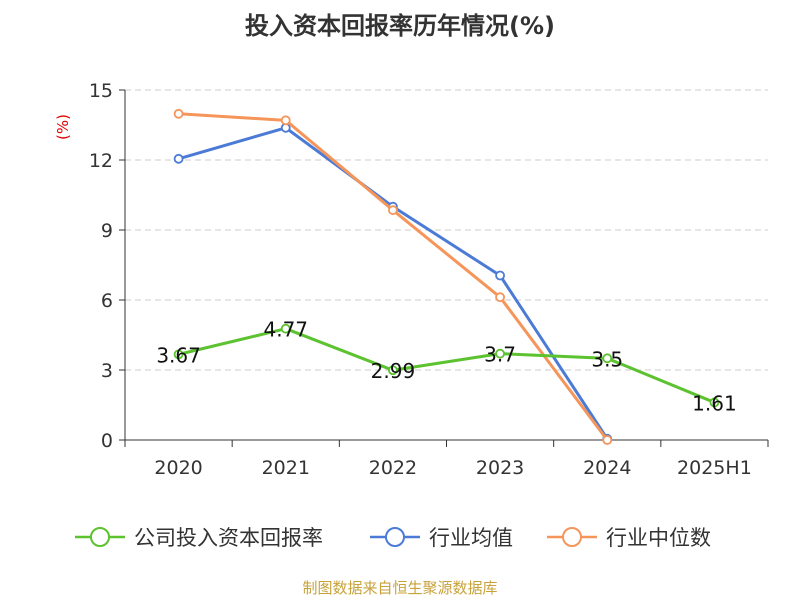  What do you see at coordinates (178, 468) in the screenshot?
I see `x-tick-label: 2020` at bounding box center [178, 468].